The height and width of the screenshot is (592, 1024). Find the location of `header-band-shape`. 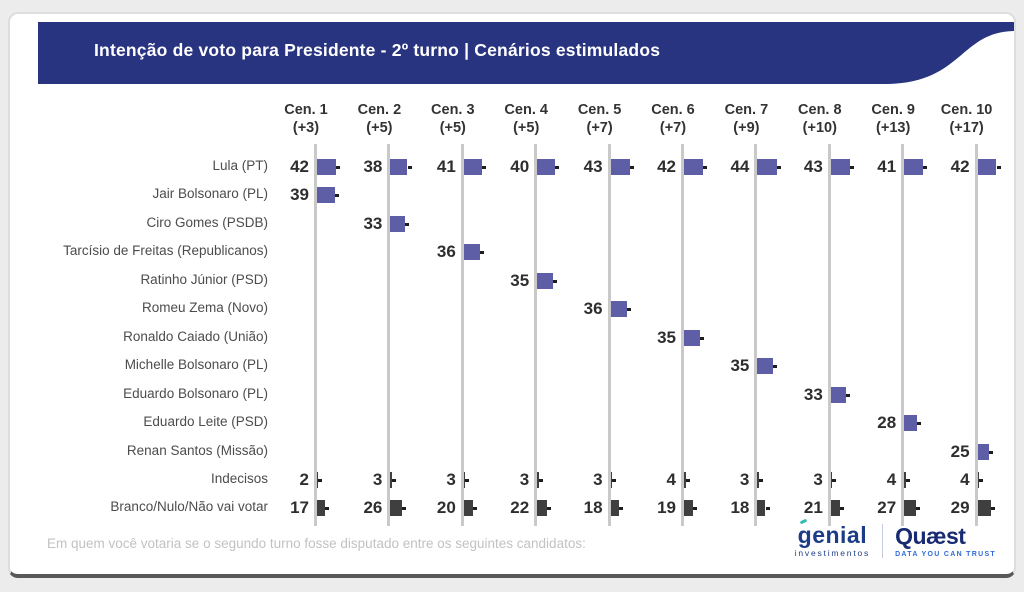

header-band-shape is located at coordinates (526, 53).